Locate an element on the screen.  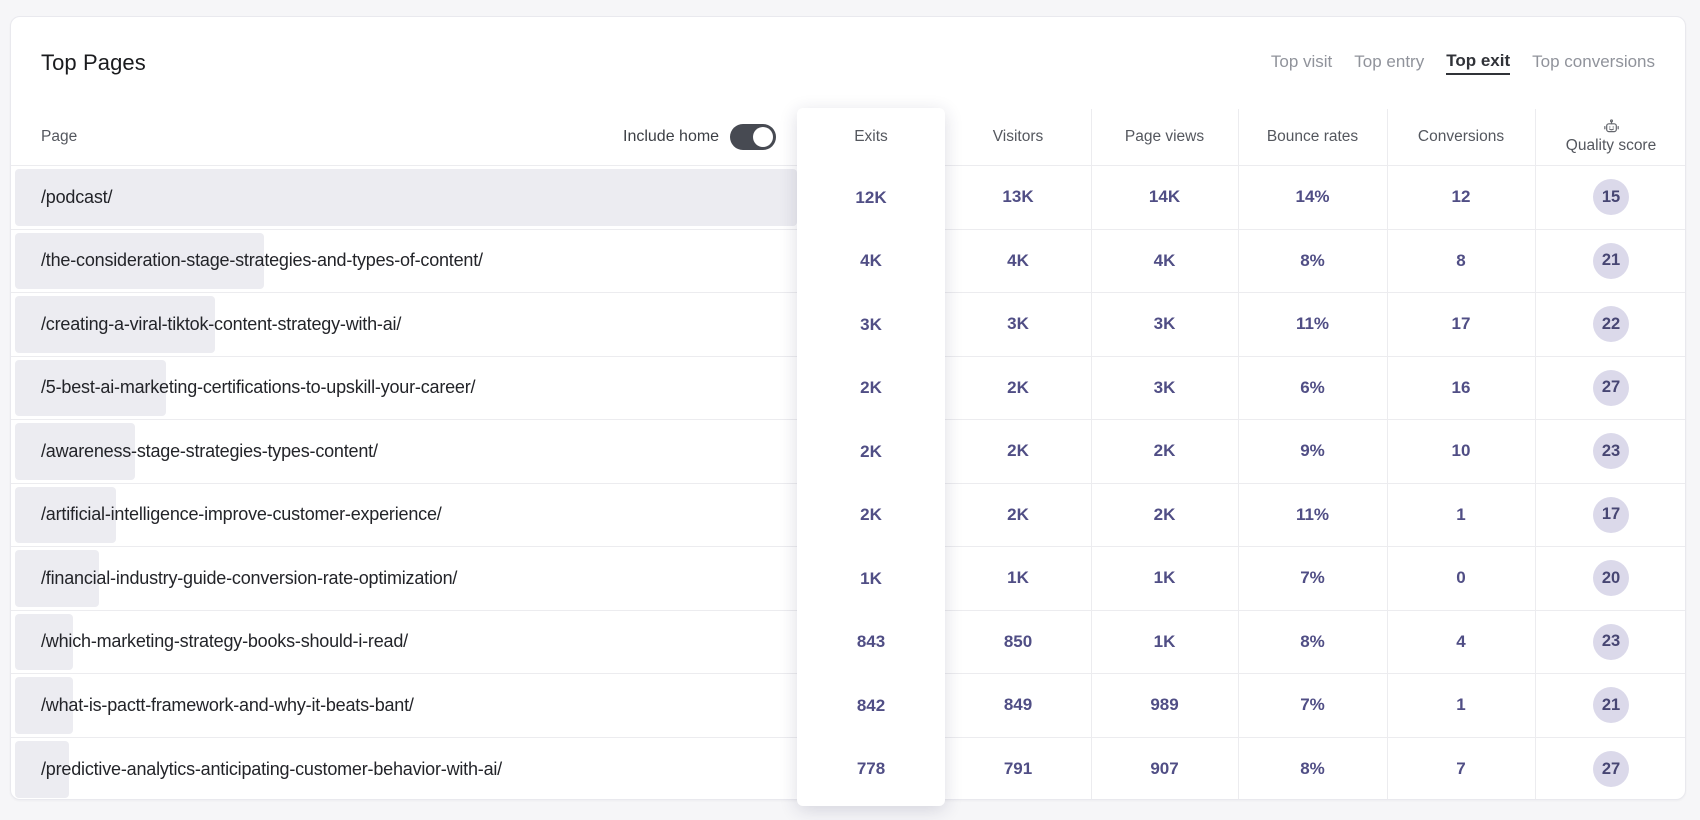
column-header-quality-score: Quality score is located at coordinates (1611, 137).